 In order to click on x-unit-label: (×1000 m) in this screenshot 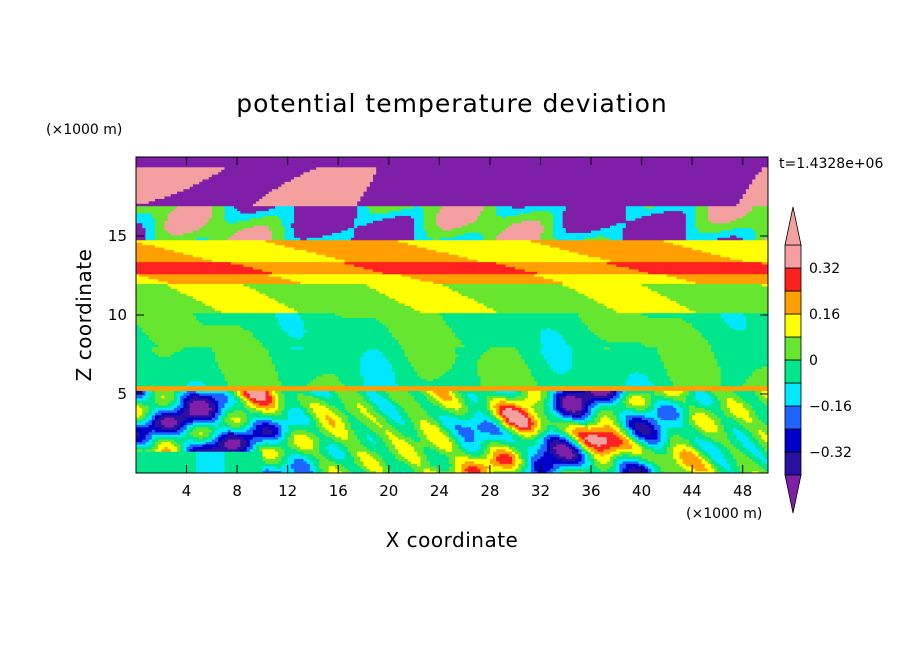, I will do `click(724, 514)`.